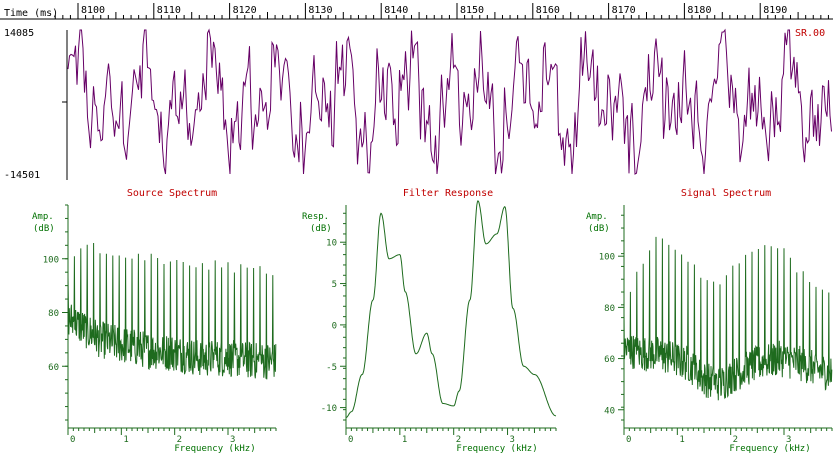 The height and width of the screenshot is (455, 833). I want to click on time-tick-label: 8170, so click(624, 10).